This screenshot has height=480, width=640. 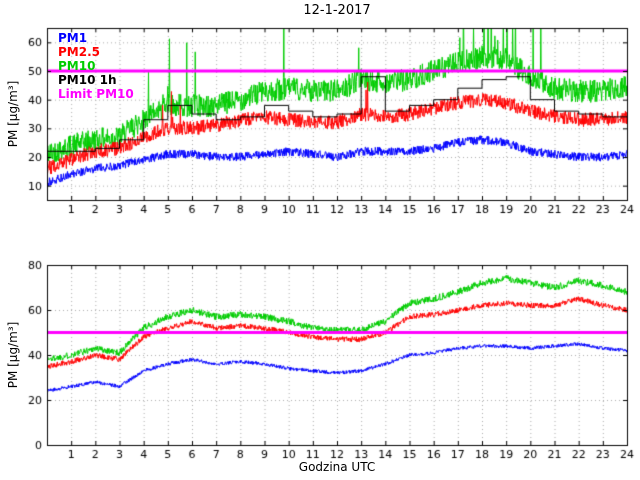 What do you see at coordinates (96, 94) in the screenshot?
I see `legend-item-limit: Limit PM10` at bounding box center [96, 94].